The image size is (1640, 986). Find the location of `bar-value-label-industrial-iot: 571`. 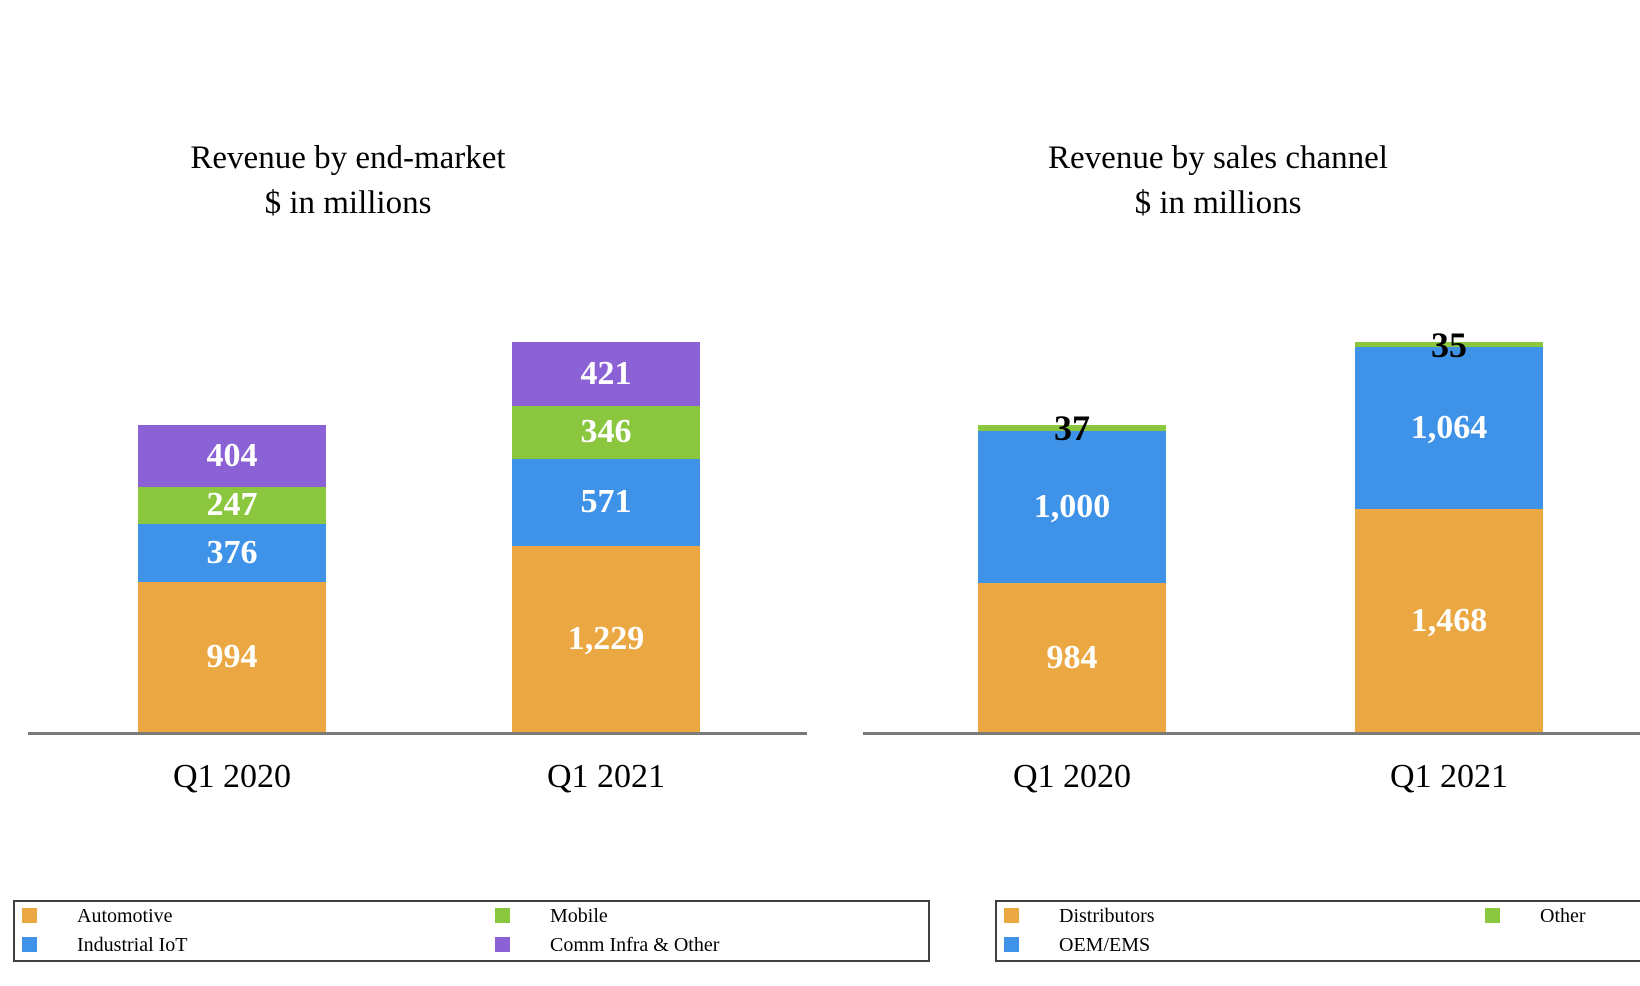

bar-value-label-industrial-iot: 571 is located at coordinates (606, 502).